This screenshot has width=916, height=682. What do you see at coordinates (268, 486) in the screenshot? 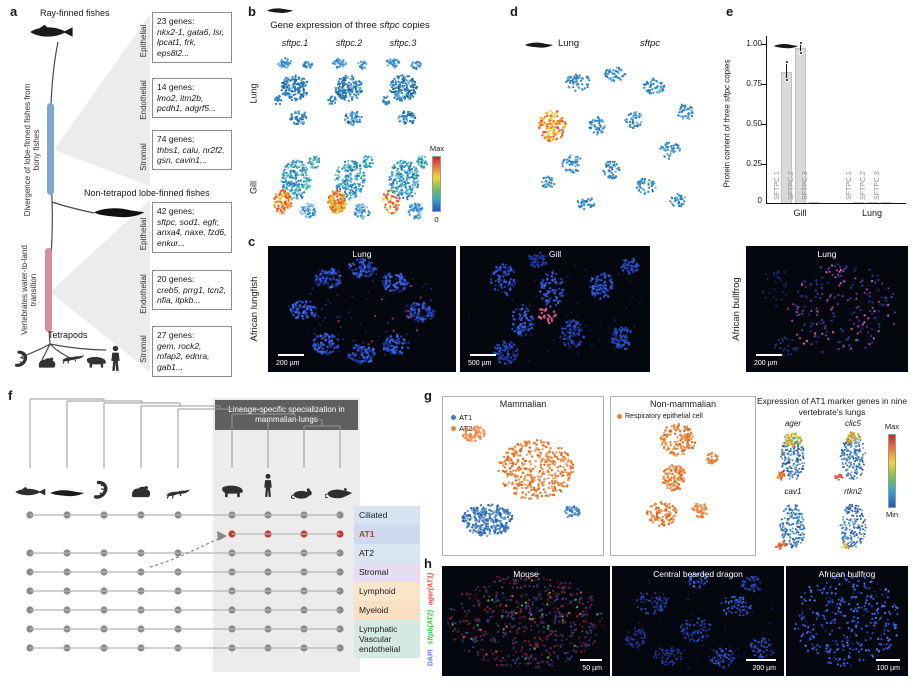
I see `tree-human-icon` at bounding box center [268, 486].